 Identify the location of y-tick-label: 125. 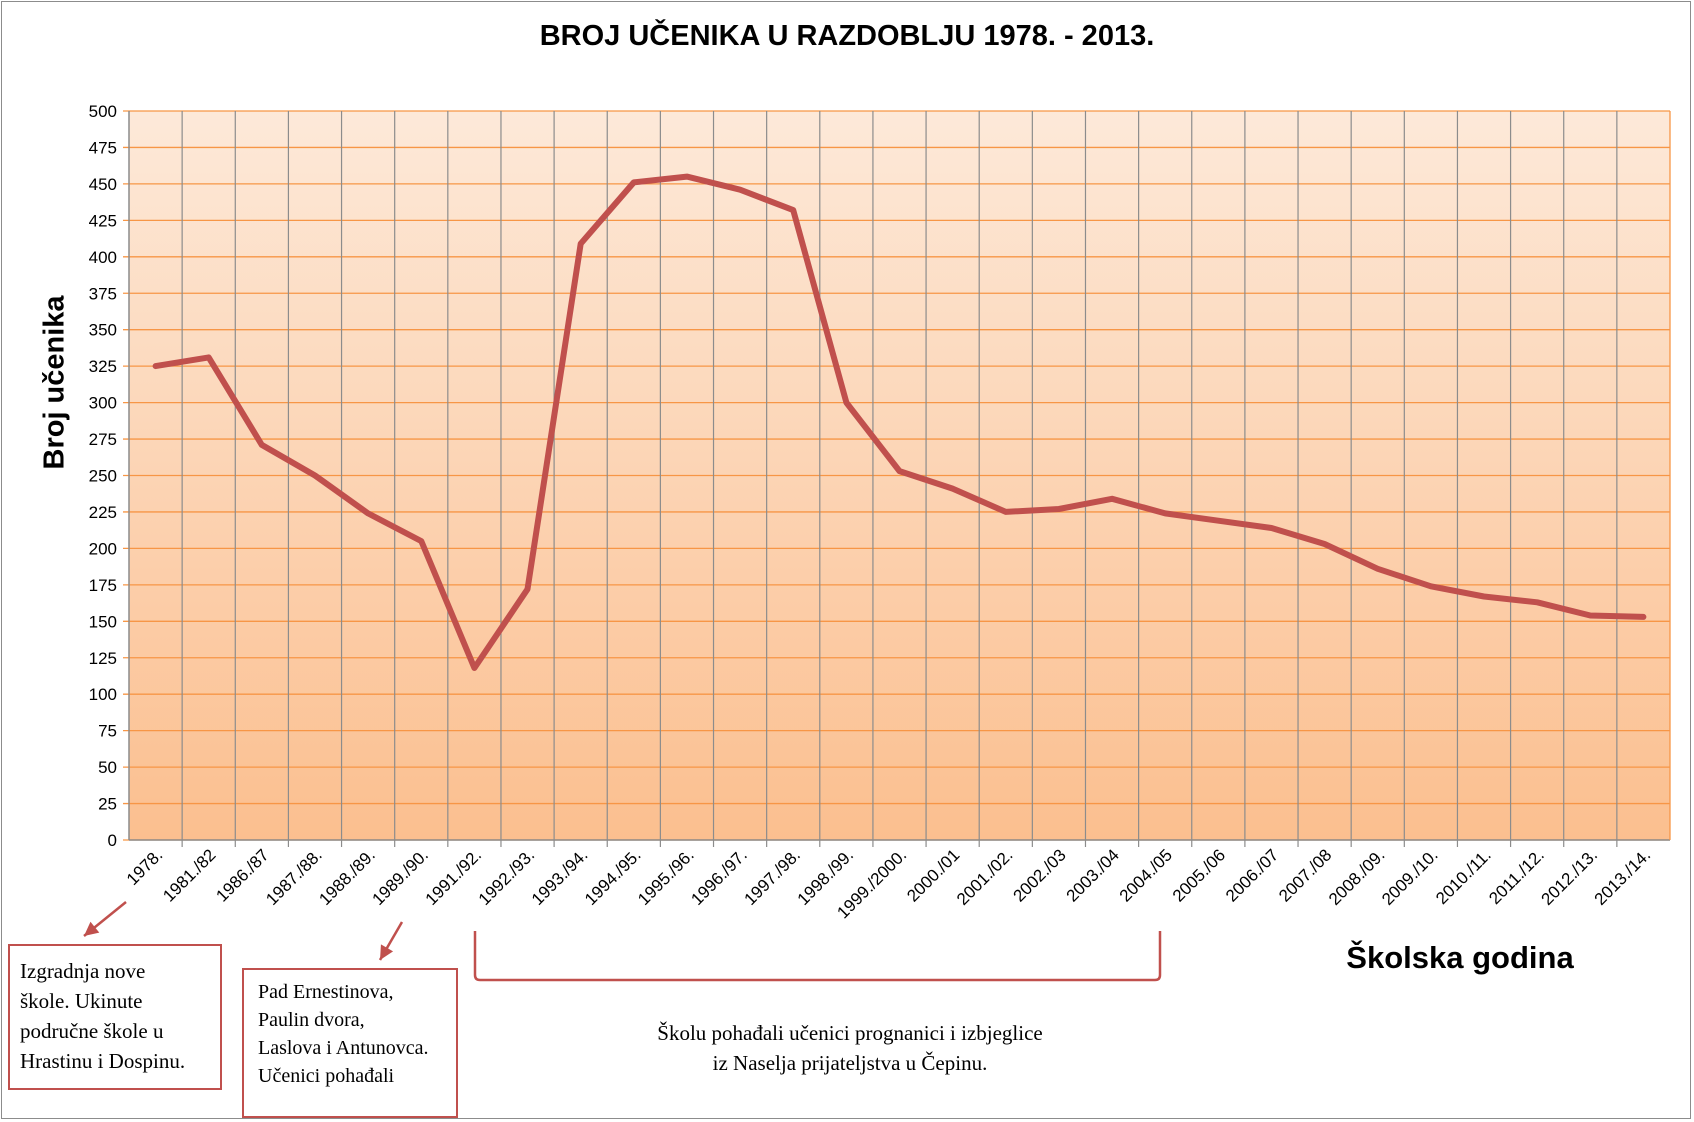
(103, 658).